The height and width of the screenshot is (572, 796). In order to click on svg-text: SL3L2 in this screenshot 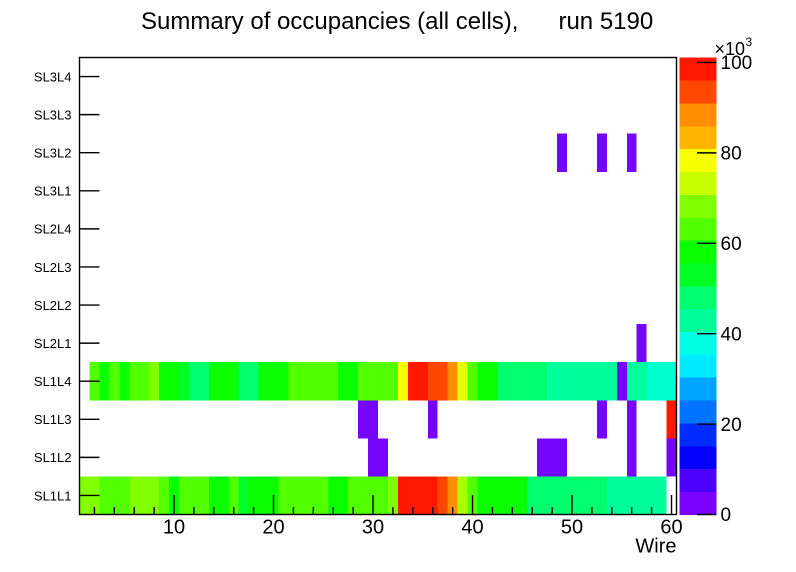, I will do `click(53, 153)`.